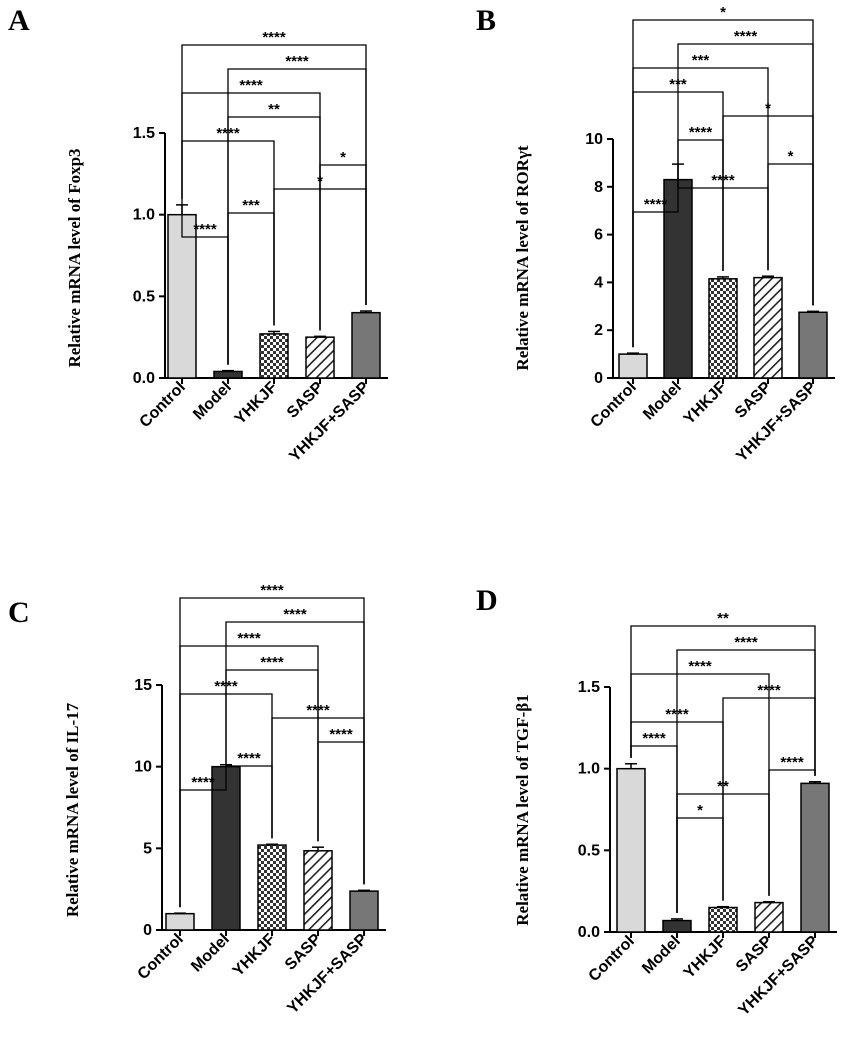  Describe the element at coordinates (147, 848) in the screenshot. I see `y-tick-label: 5` at that location.